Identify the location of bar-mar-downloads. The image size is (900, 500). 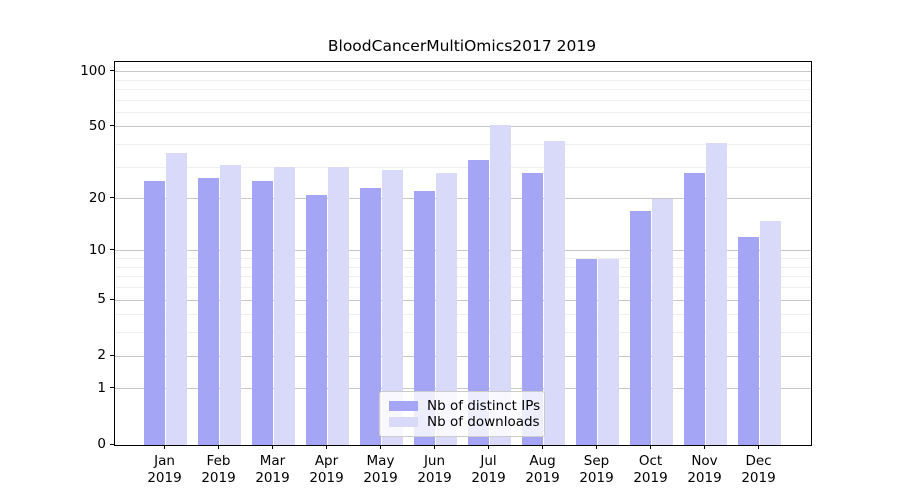
(284, 306).